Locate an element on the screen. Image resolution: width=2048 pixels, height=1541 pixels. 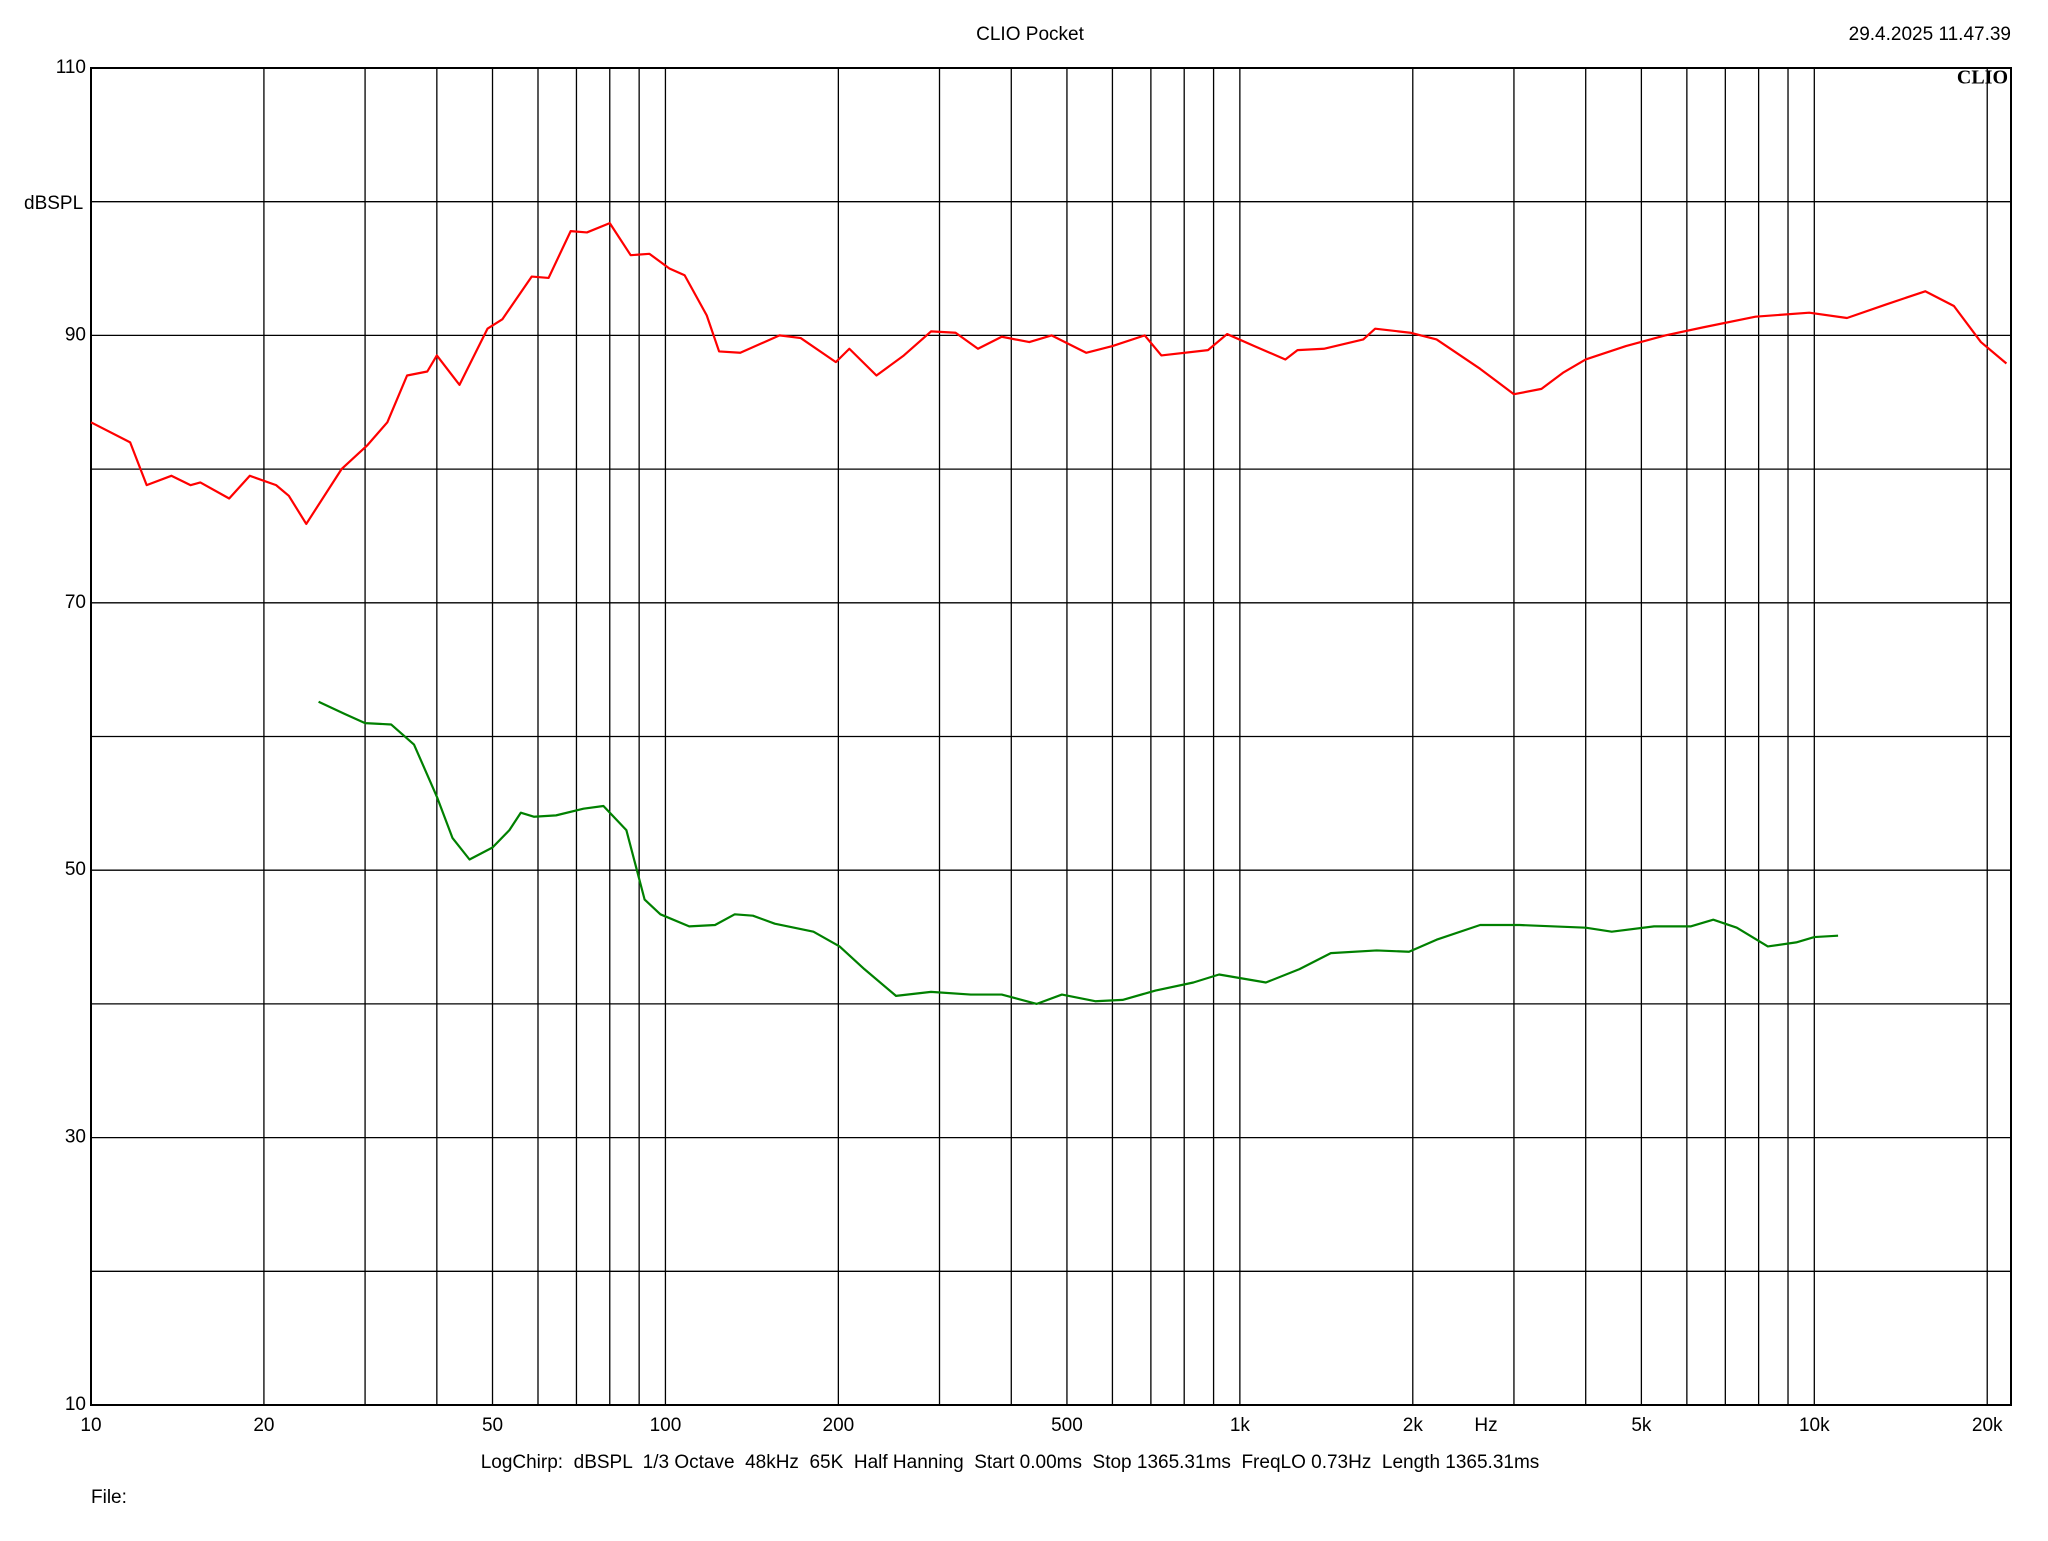
chart-title: CLIO Pocket is located at coordinates (1030, 34).